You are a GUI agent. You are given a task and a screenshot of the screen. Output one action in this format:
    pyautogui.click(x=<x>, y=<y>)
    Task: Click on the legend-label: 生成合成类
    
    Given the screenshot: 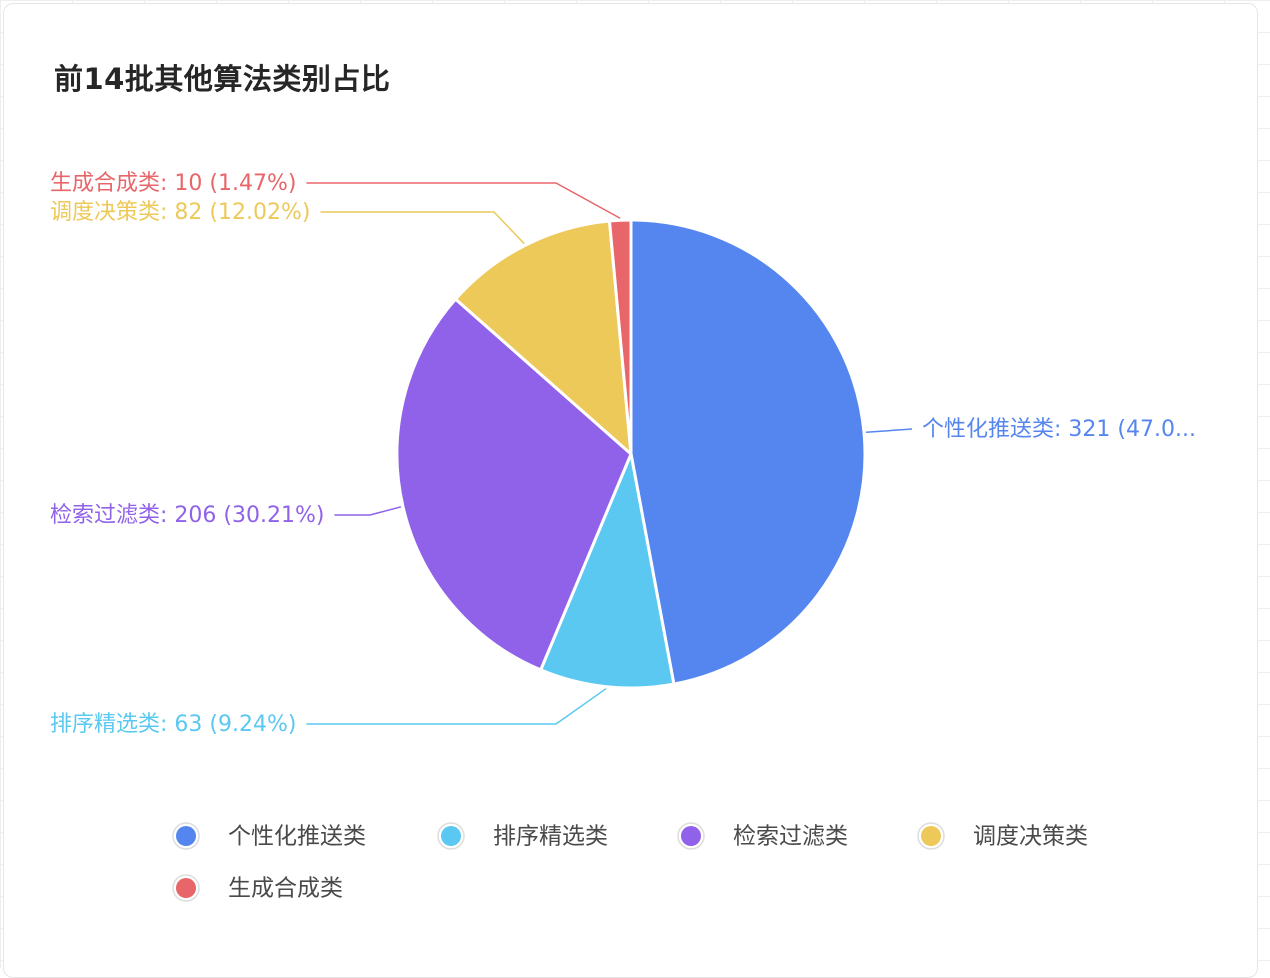 What is the action you would take?
    pyautogui.click(x=285, y=889)
    